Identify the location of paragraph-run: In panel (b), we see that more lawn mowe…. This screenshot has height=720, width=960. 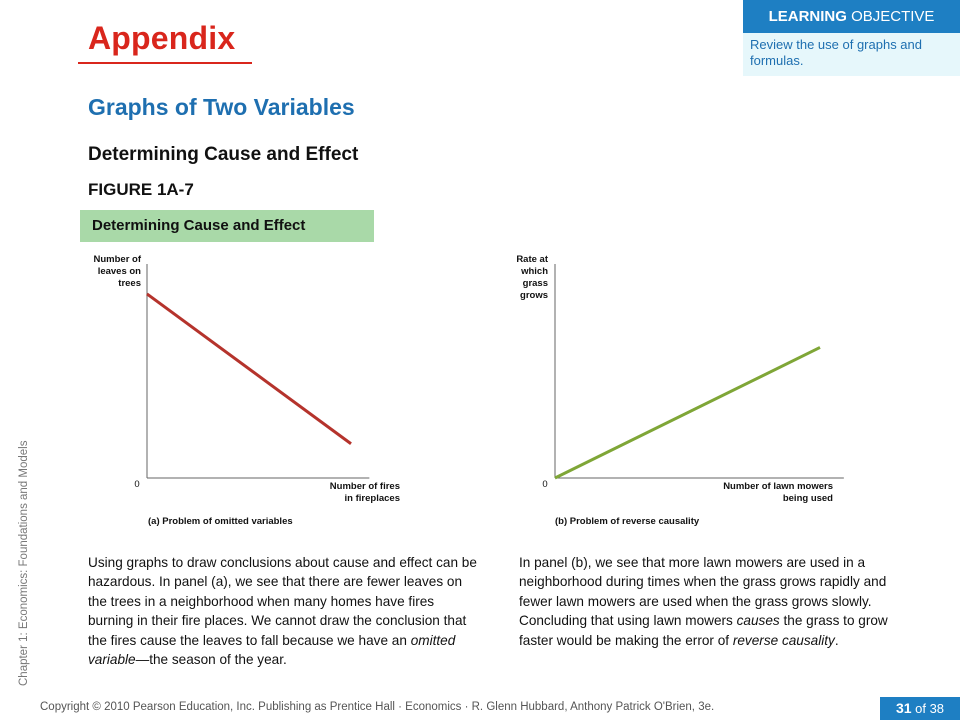
(703, 592).